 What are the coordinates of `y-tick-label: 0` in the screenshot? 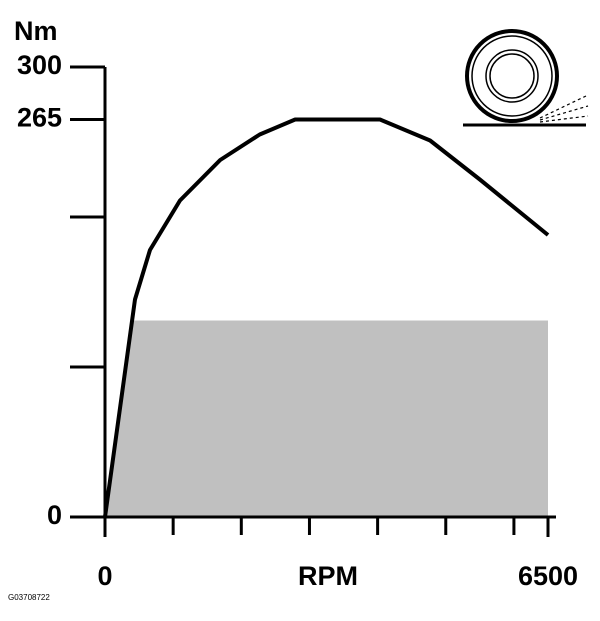 It's located at (54, 515).